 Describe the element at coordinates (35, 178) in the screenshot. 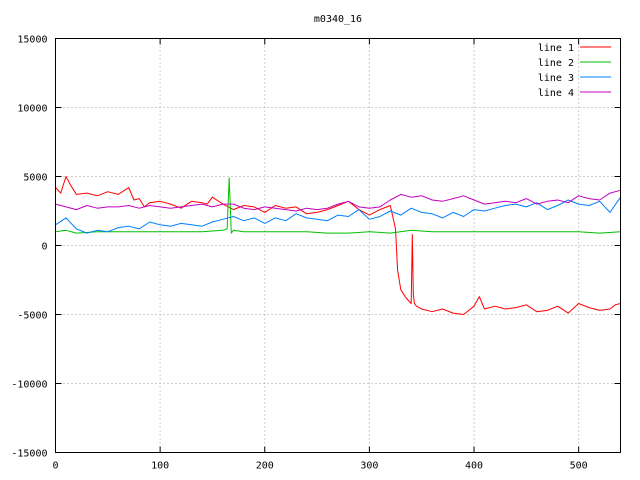

I see `y-tick-label: 5000` at that location.